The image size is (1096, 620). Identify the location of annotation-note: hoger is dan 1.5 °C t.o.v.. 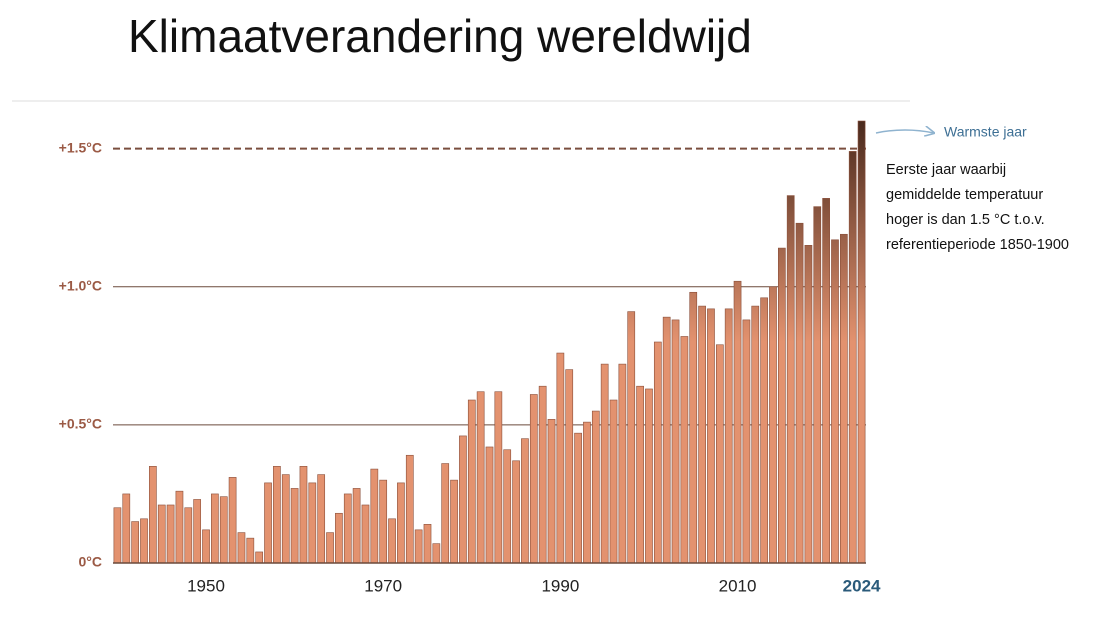
(965, 220).